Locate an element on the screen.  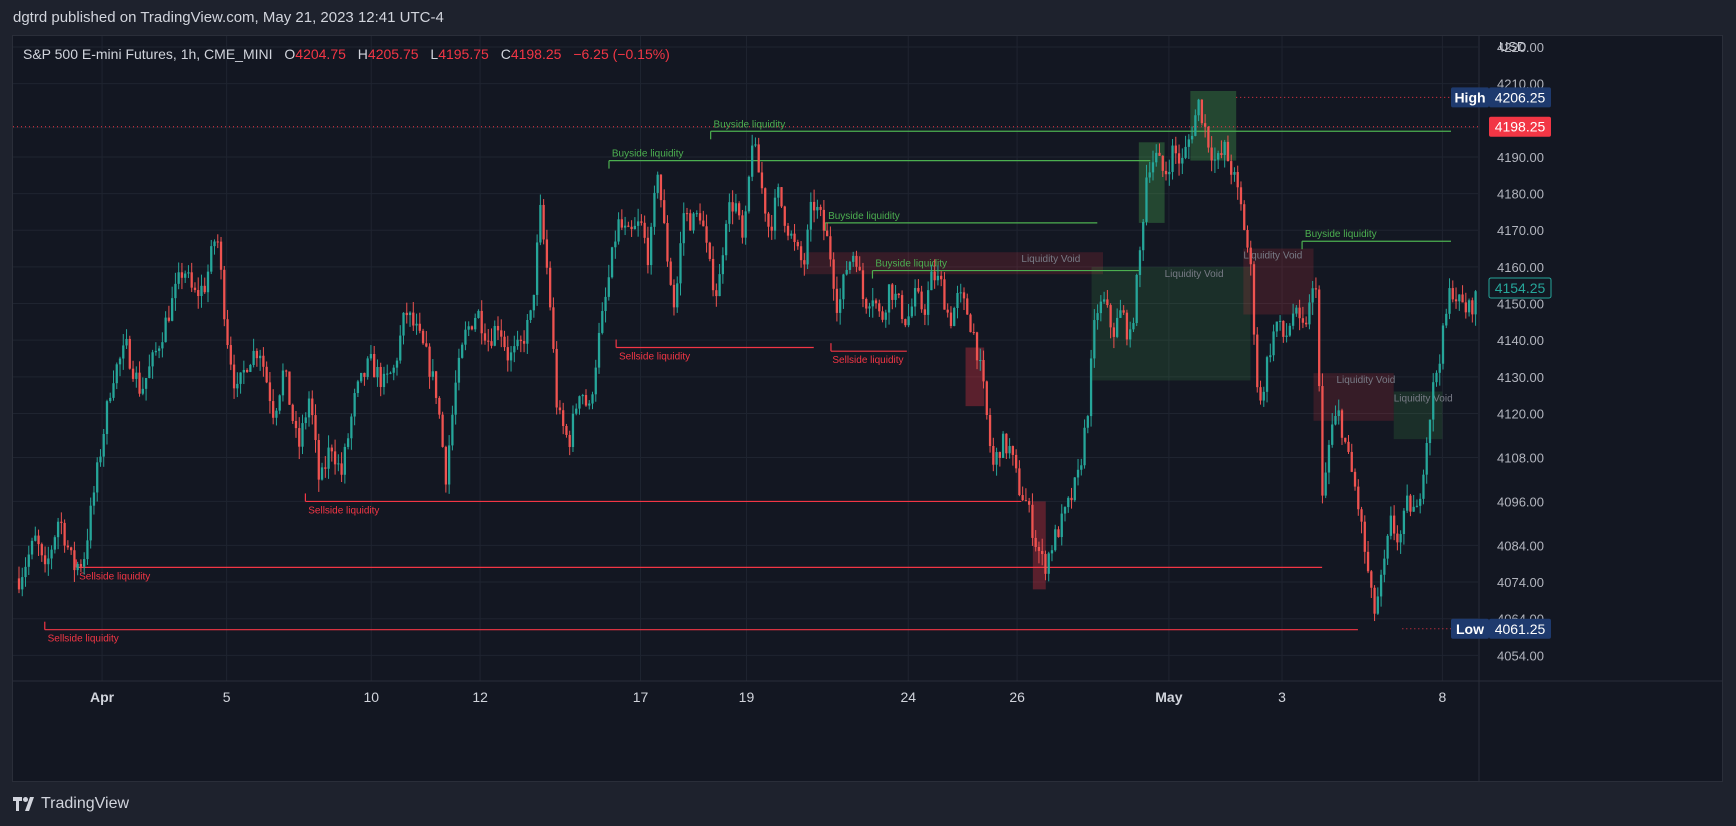
low-price-value: 4061.25 is located at coordinates (1520, 629).